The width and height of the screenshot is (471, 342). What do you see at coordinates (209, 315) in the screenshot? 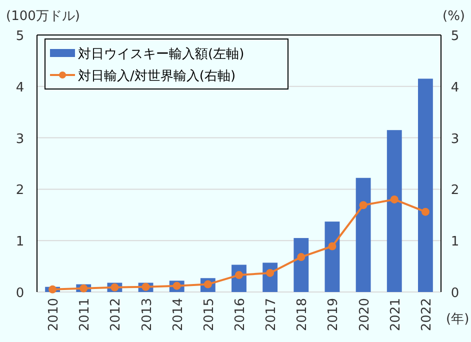
I see `x-tick-label: 2015` at bounding box center [209, 315].